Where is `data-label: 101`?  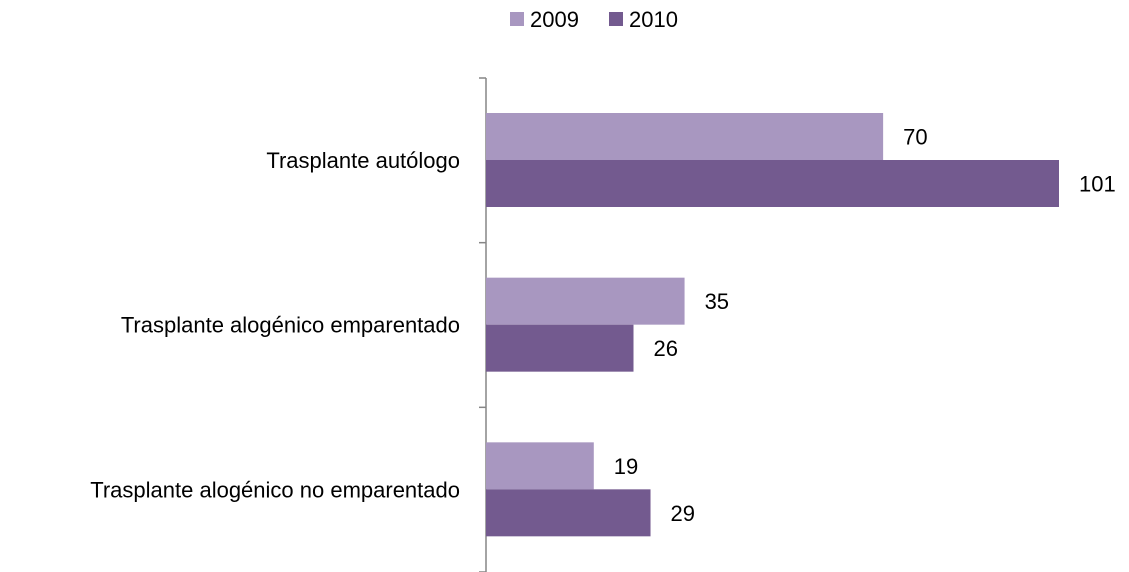
data-label: 101 is located at coordinates (1097, 184).